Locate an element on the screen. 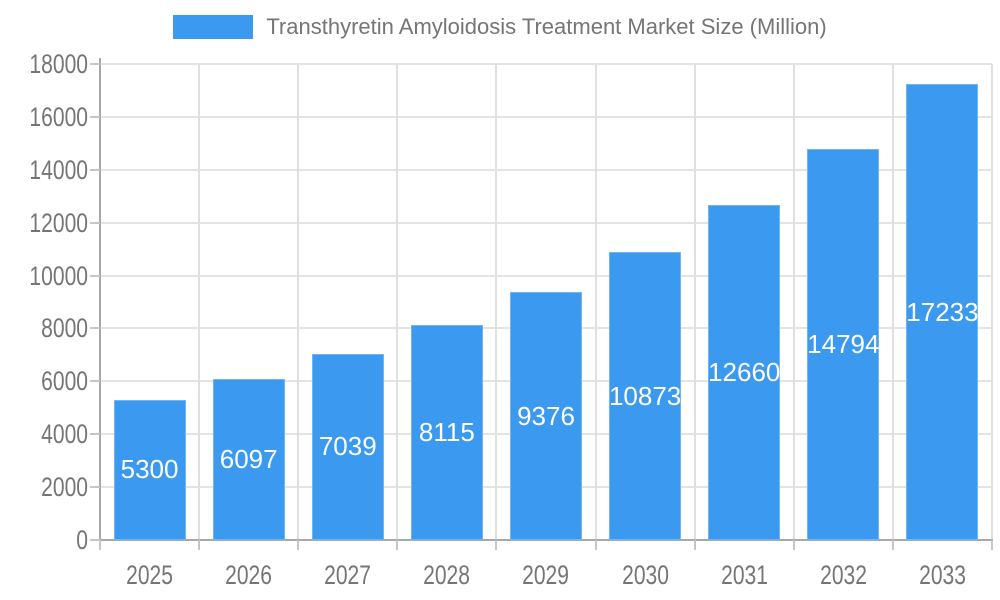  y-axis-line is located at coordinates (100, 299).